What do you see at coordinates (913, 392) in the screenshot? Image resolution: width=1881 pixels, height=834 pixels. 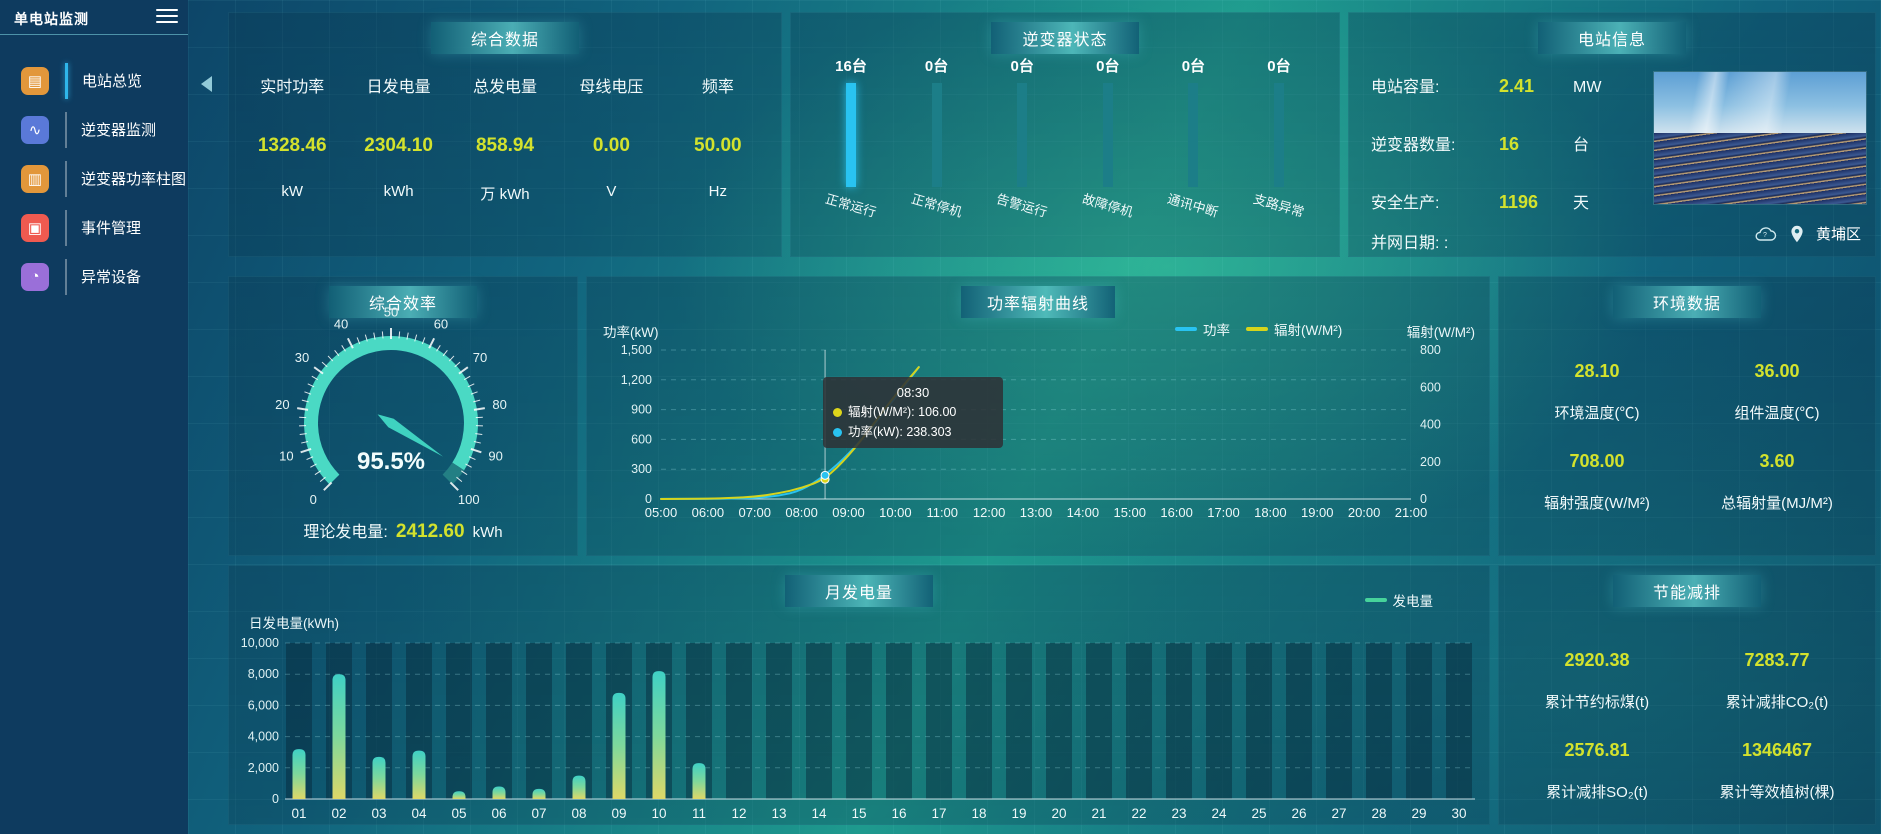 I see `tooltip-time: 08:30` at bounding box center [913, 392].